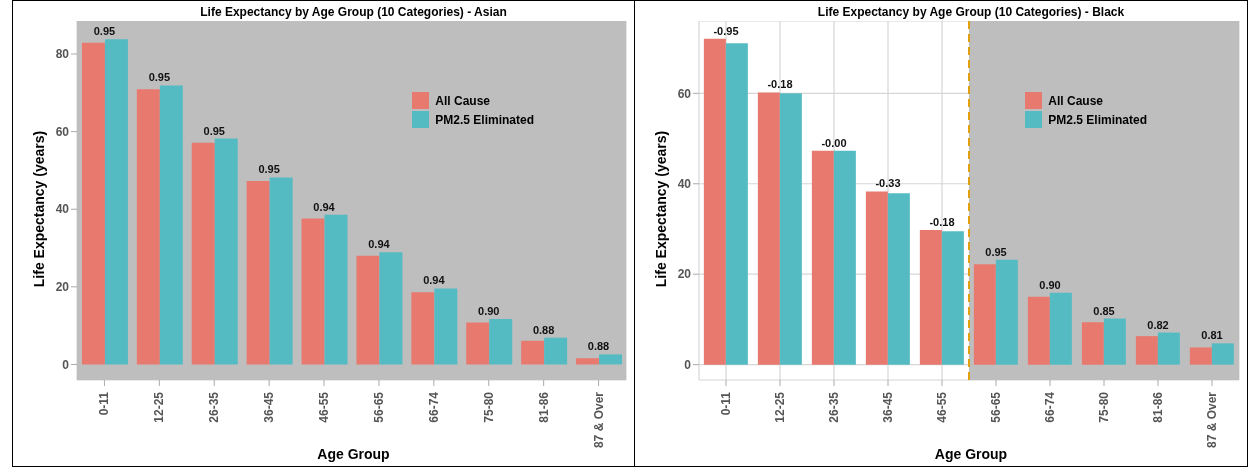  What do you see at coordinates (971, 12) in the screenshot?
I see `chart-title: Life Expectancy by Age Group (10 Categories) - Black` at bounding box center [971, 12].